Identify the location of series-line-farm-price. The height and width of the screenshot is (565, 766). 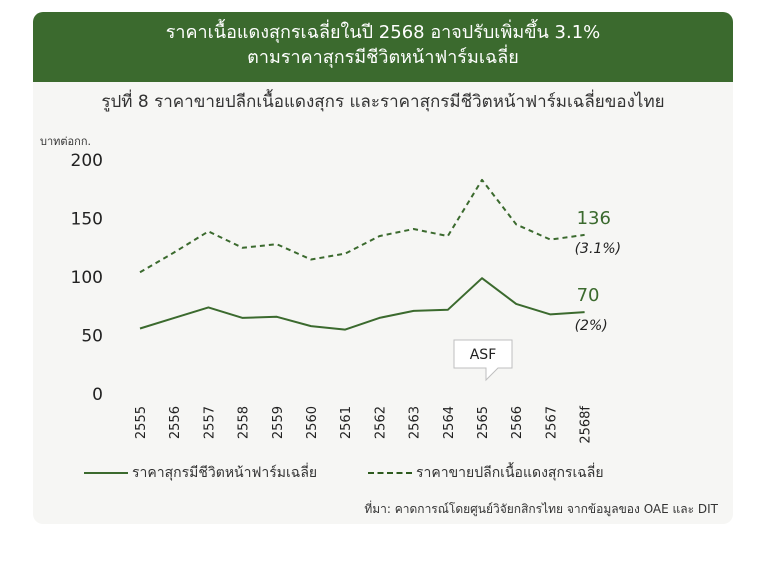
(362, 304).